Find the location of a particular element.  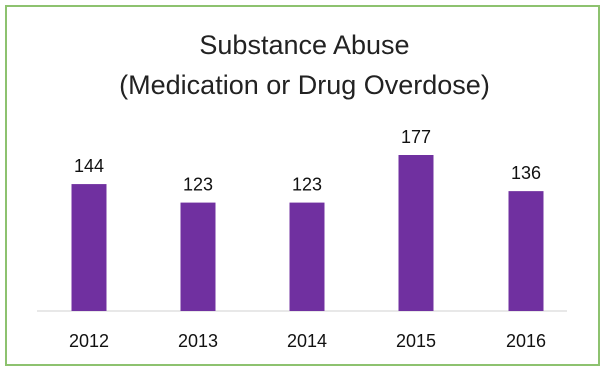

bar-2013 is located at coordinates (198, 256).